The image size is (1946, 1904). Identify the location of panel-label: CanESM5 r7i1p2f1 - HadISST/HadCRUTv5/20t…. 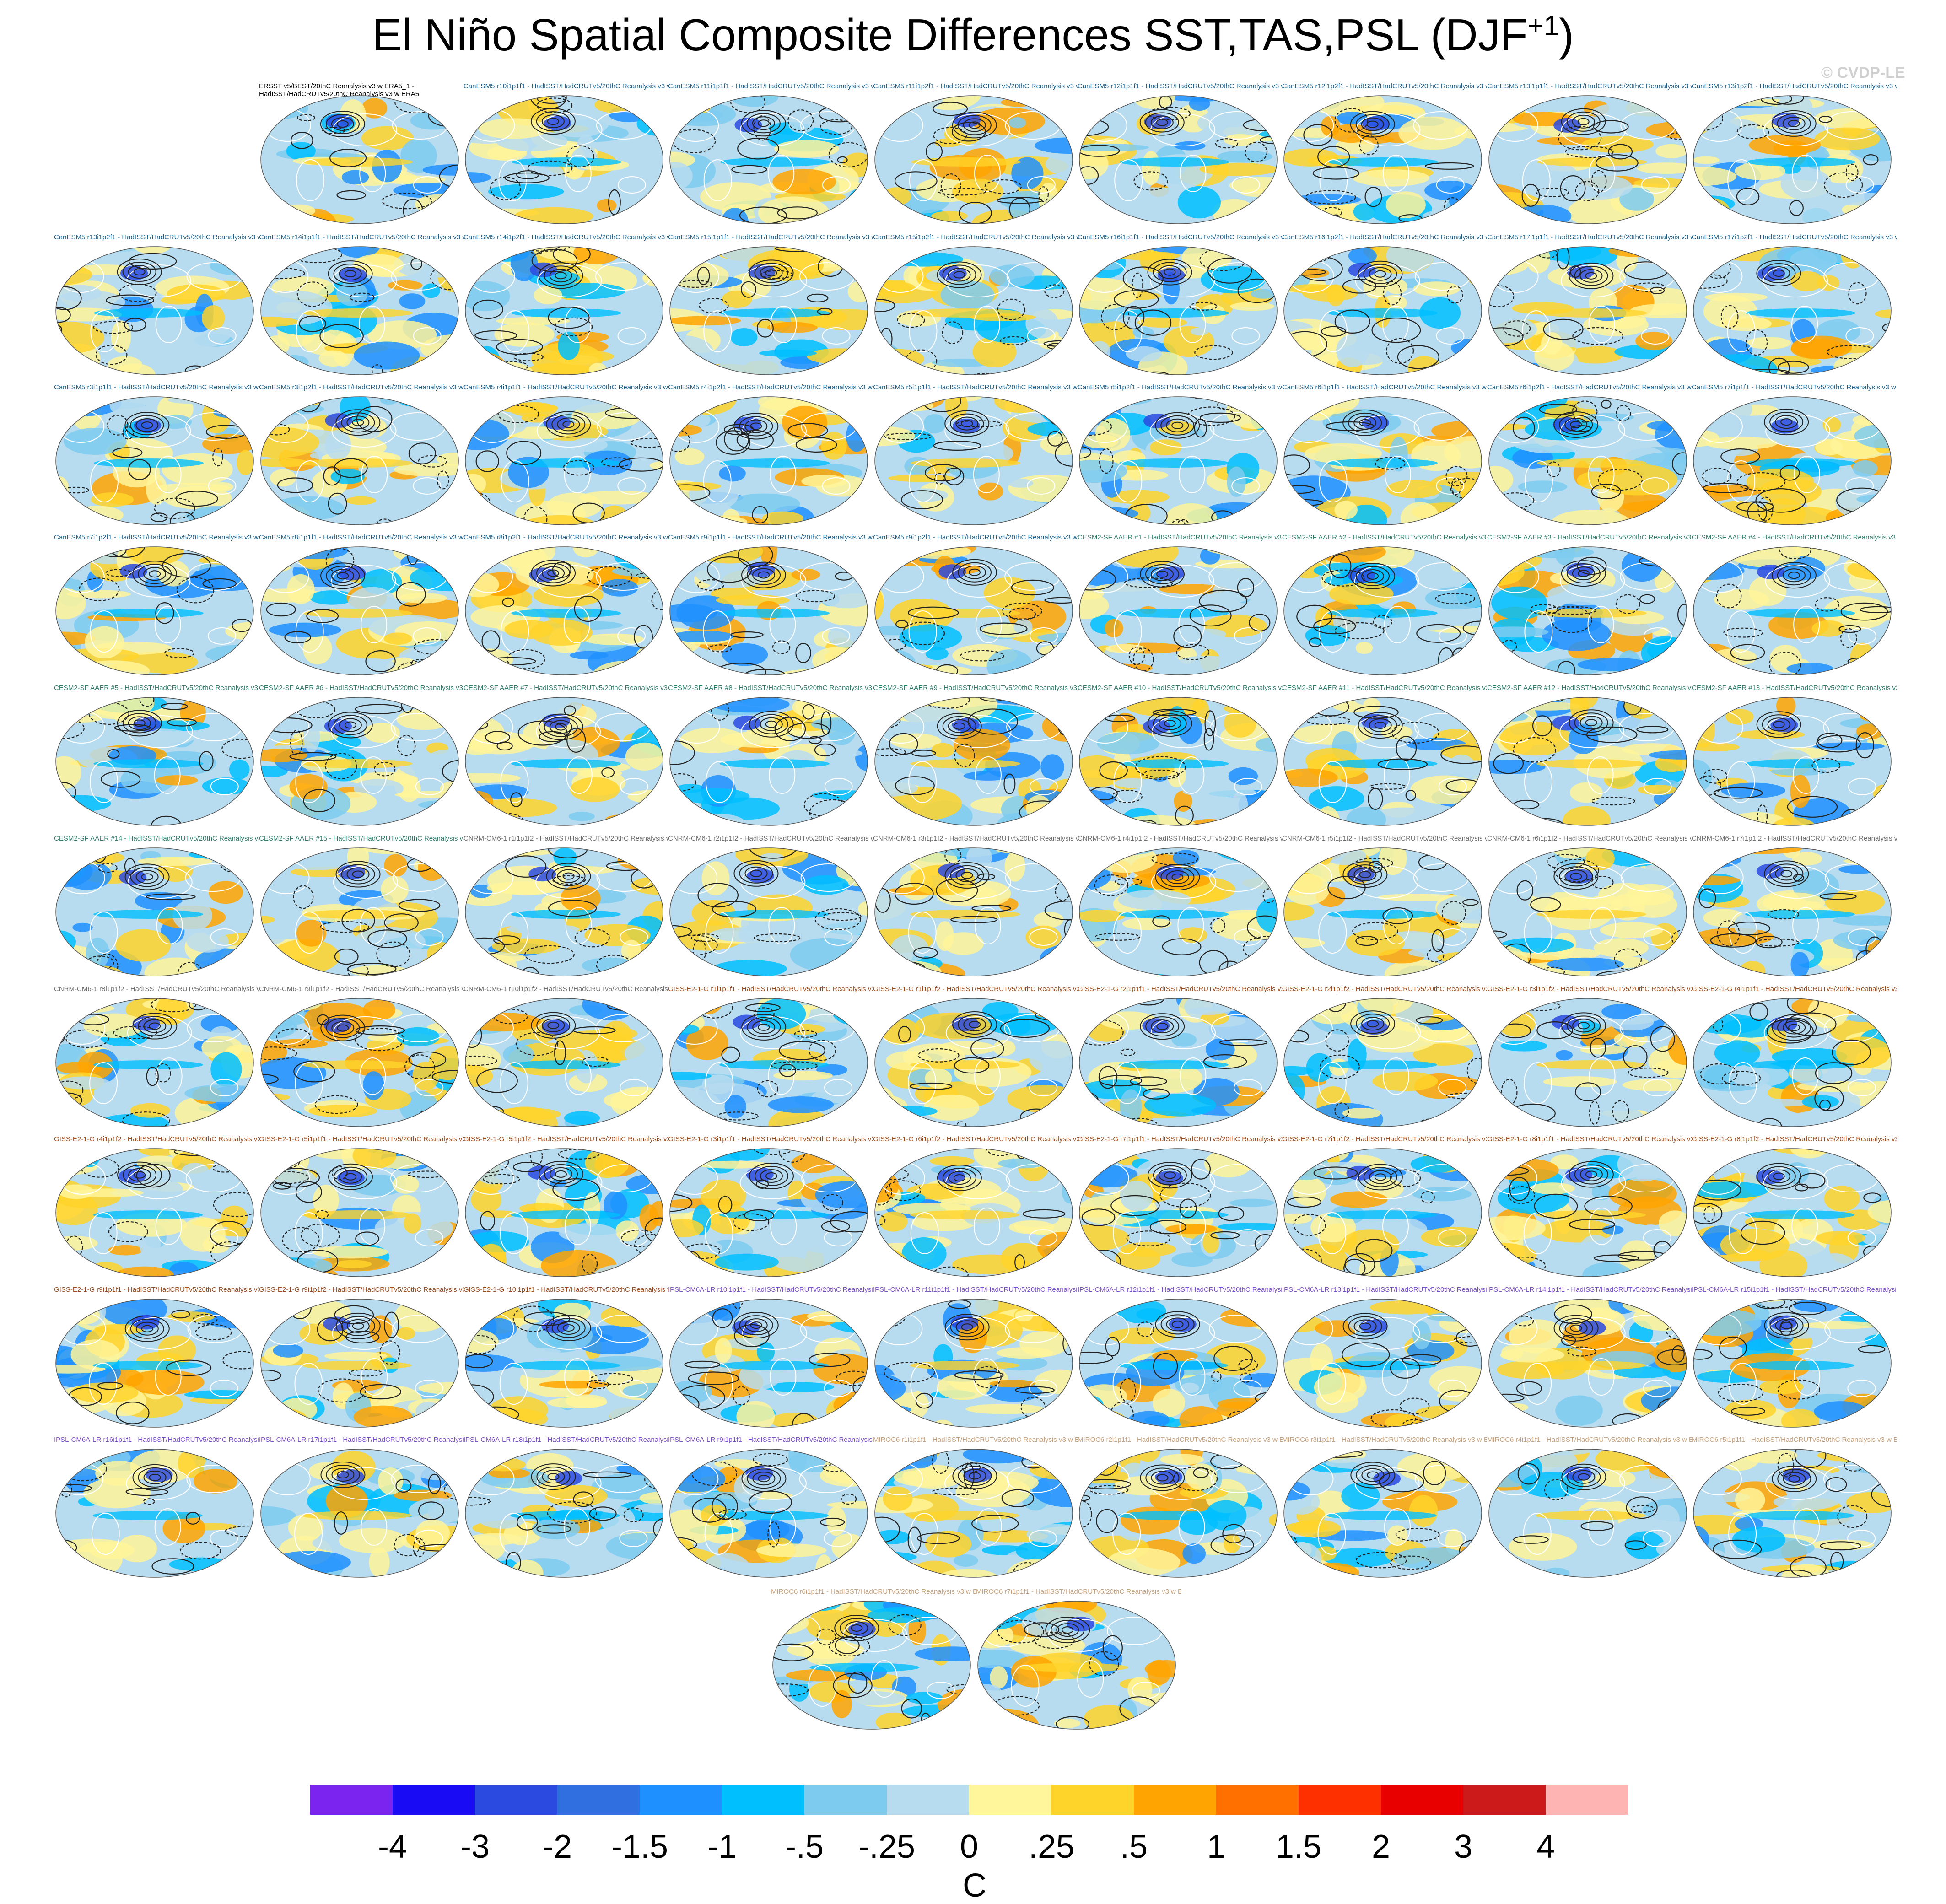
(156, 537).